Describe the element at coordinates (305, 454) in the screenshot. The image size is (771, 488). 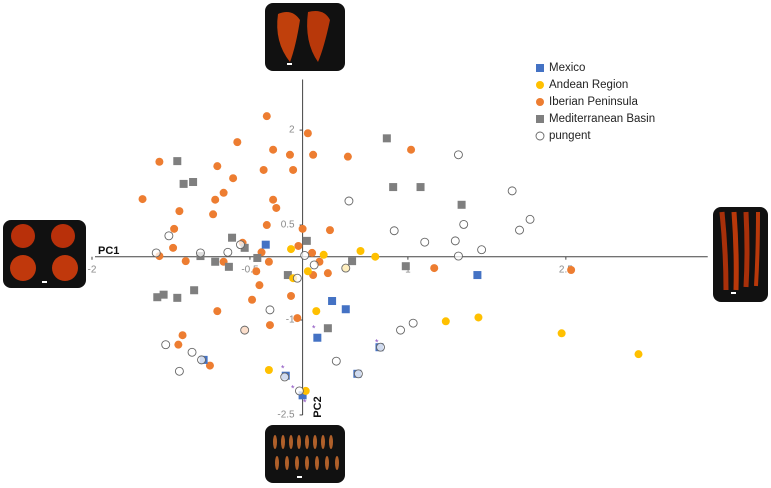
I see `photo-bottom` at that location.